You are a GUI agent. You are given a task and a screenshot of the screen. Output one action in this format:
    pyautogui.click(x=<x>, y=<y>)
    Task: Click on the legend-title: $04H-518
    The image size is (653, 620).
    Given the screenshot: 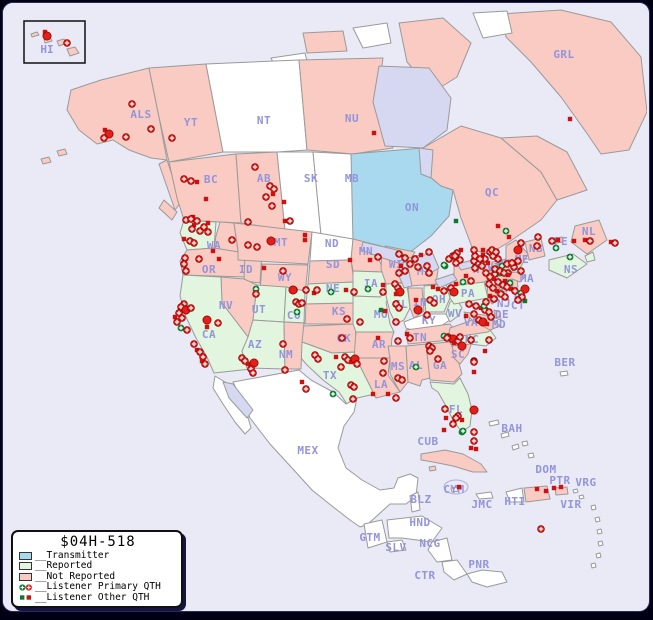 What is the action you would take?
    pyautogui.click(x=98, y=541)
    